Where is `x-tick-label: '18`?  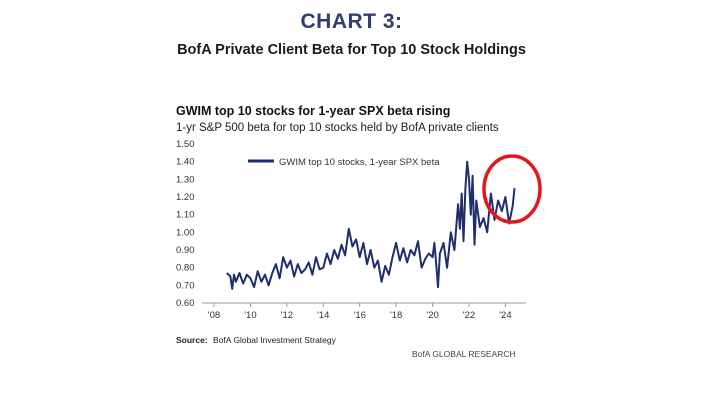
x-tick-label: '18 is located at coordinates (396, 315).